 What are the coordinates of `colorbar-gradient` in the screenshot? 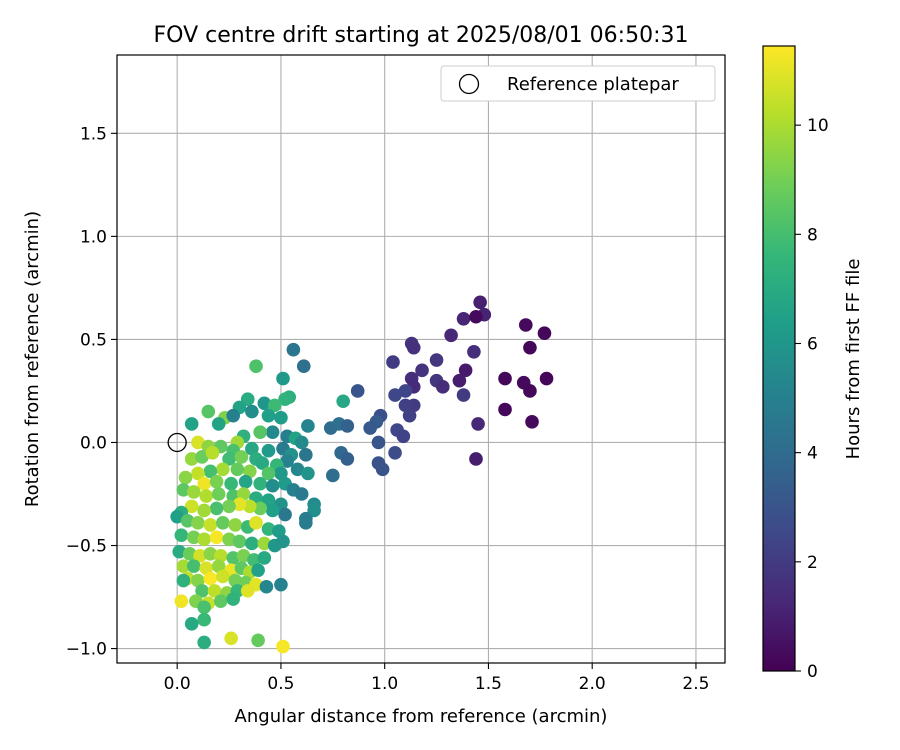 It's located at (779, 358).